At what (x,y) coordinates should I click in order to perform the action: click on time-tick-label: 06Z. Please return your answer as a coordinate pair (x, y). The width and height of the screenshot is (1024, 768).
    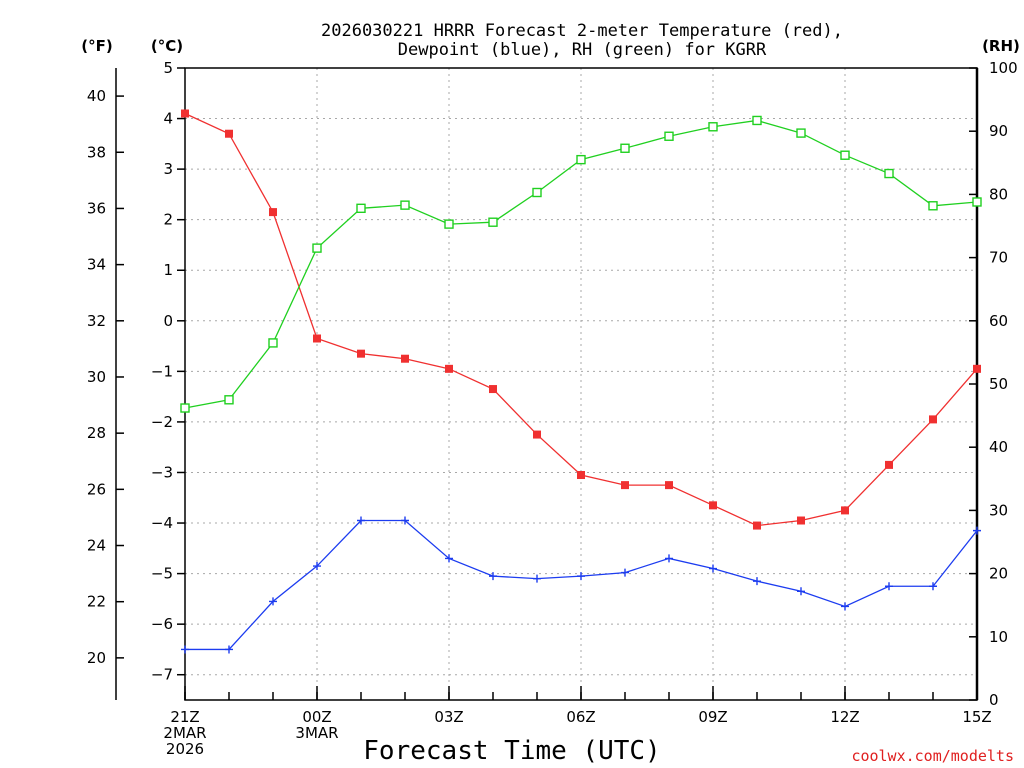
    Looking at the image, I should click on (580, 717).